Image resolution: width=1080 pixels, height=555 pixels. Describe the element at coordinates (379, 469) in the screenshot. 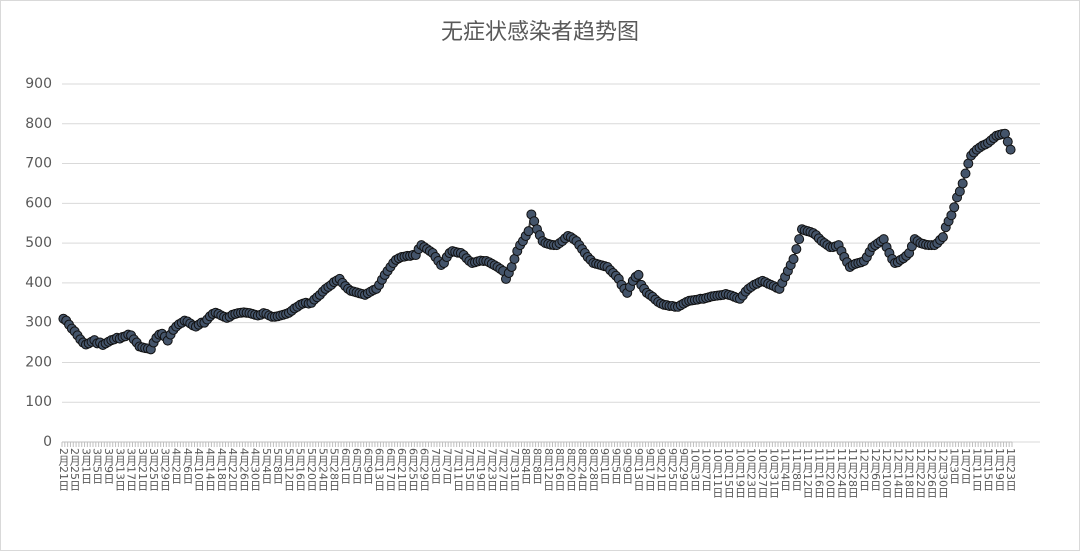

I see `x-tick-label: 6月13日` at that location.